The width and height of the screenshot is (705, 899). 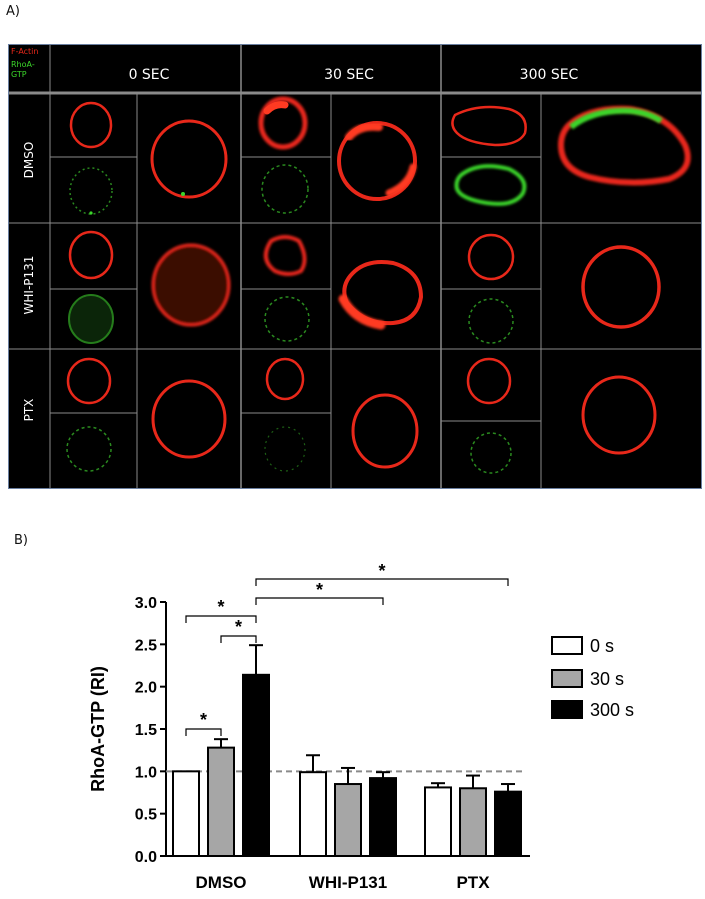 What do you see at coordinates (29, 410) in the screenshot?
I see `row-label-ptx: PTX` at bounding box center [29, 410].